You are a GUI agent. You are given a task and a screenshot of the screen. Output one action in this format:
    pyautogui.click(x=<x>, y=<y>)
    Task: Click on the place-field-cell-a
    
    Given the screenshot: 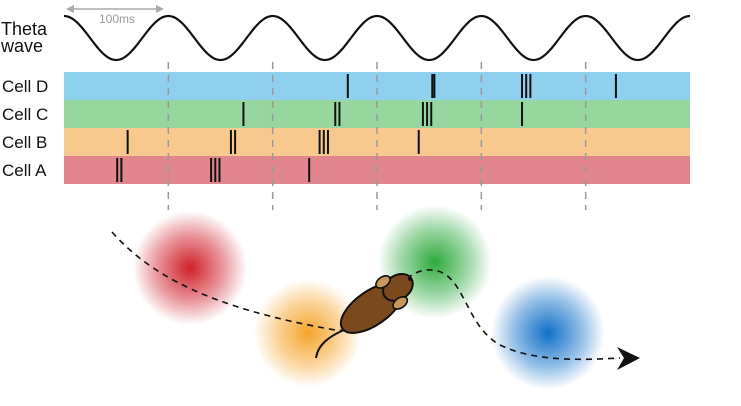 What is the action you would take?
    pyautogui.click(x=190, y=268)
    